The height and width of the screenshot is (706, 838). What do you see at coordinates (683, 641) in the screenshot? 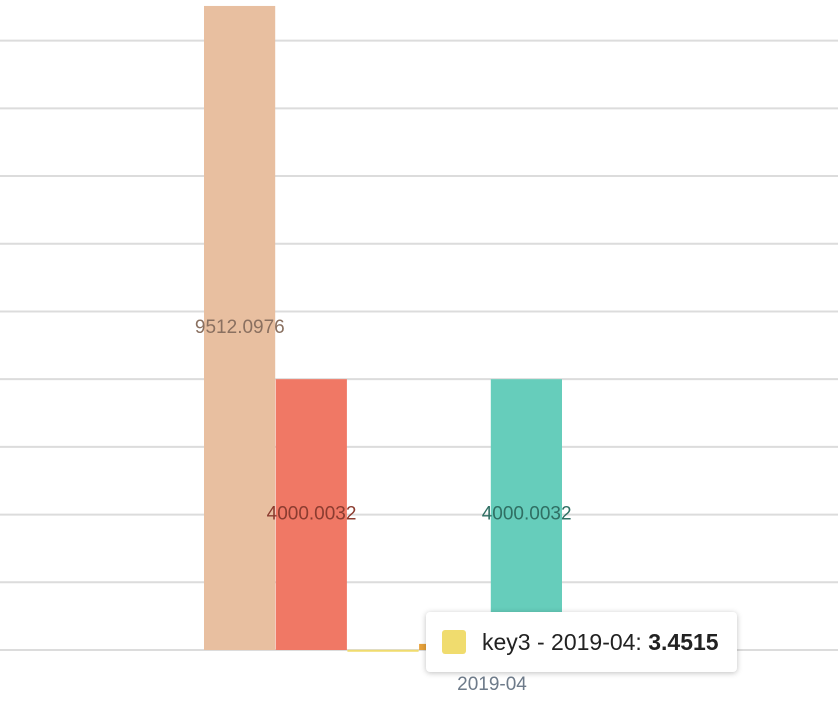
I see `tooltip-value: 3.4515` at bounding box center [683, 641].